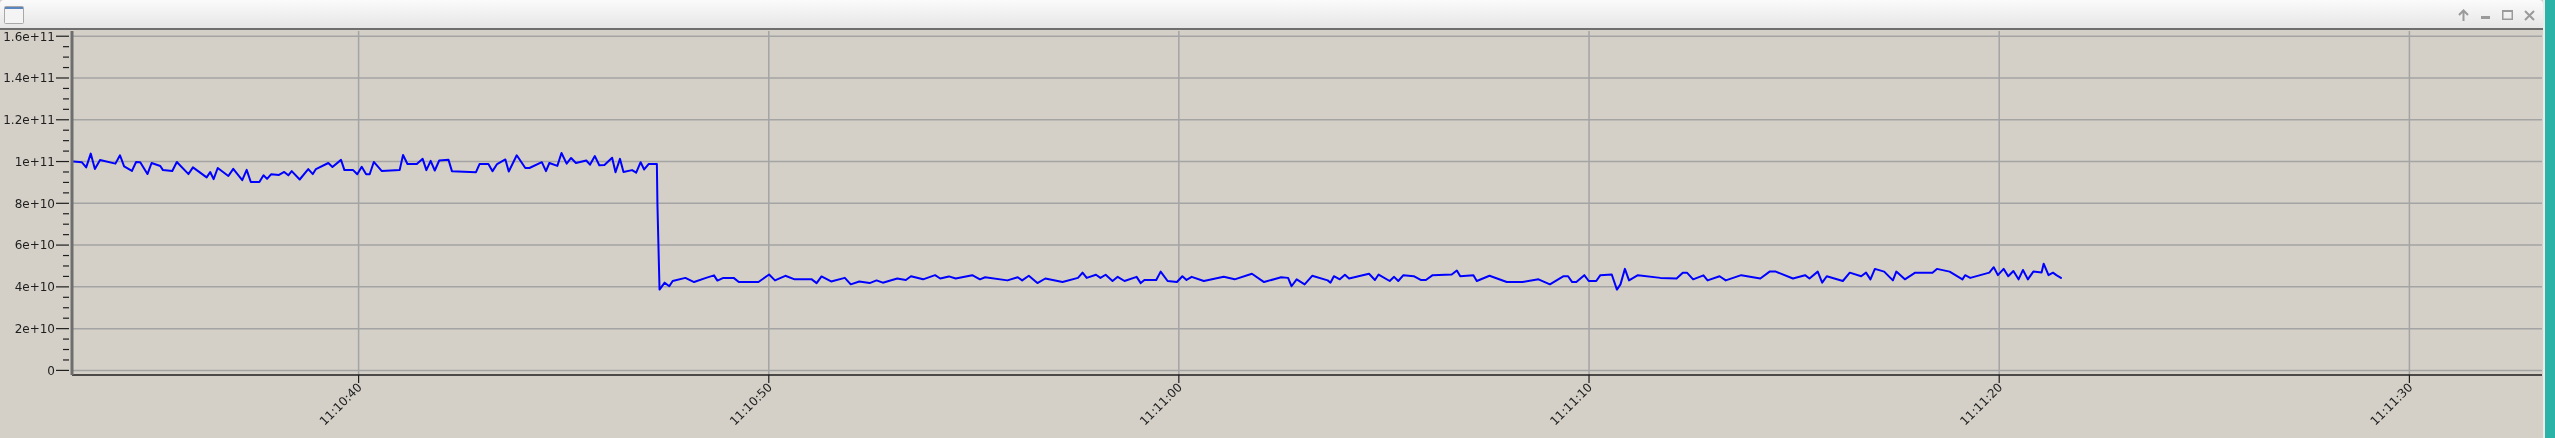 The image size is (2555, 438). I want to click on y-tick-label: 6e+10, so click(34, 245).